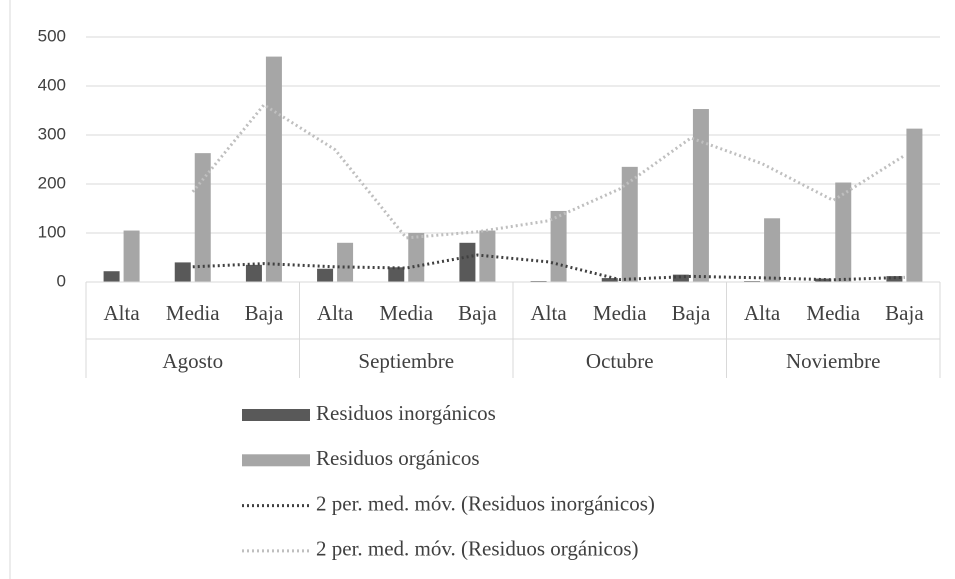 The image size is (955, 579). Describe the element at coordinates (485, 503) in the screenshot. I see `legend-label: 2 per. med. móv. (Residuos inorgánicos)` at that location.